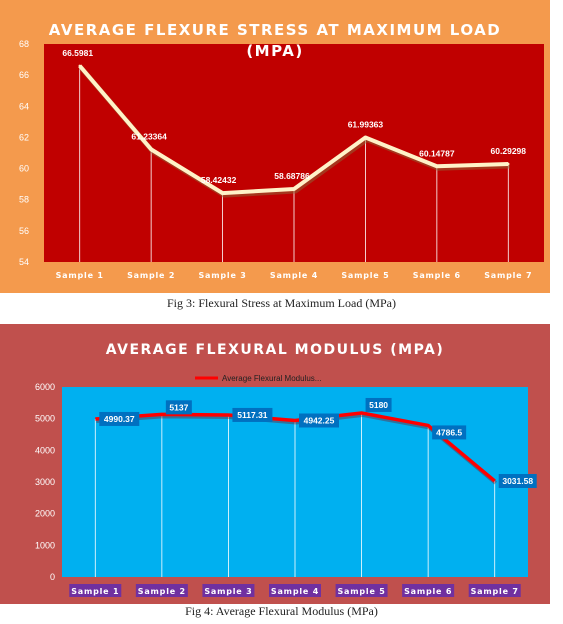  I want to click on data-label: 5117.31, so click(252, 415).